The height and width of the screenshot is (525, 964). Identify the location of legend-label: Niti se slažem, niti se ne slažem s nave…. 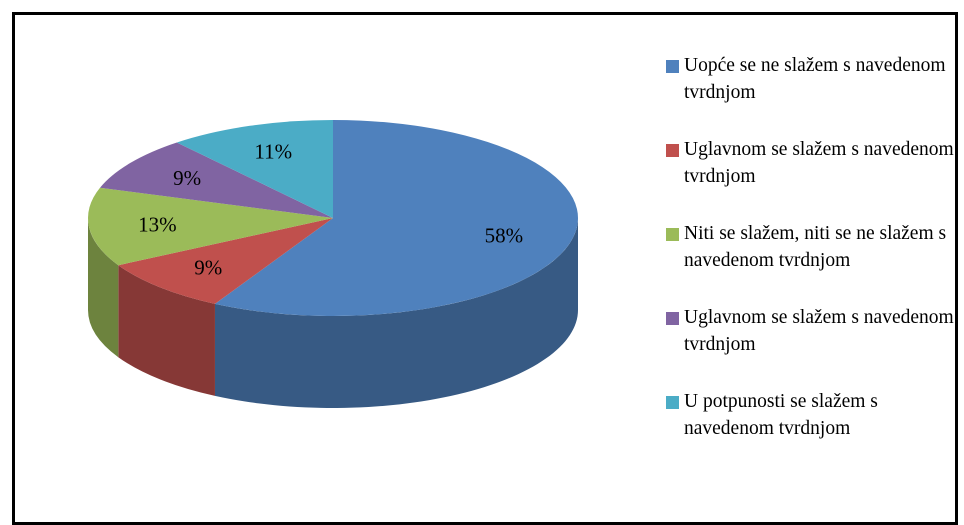
(815, 247).